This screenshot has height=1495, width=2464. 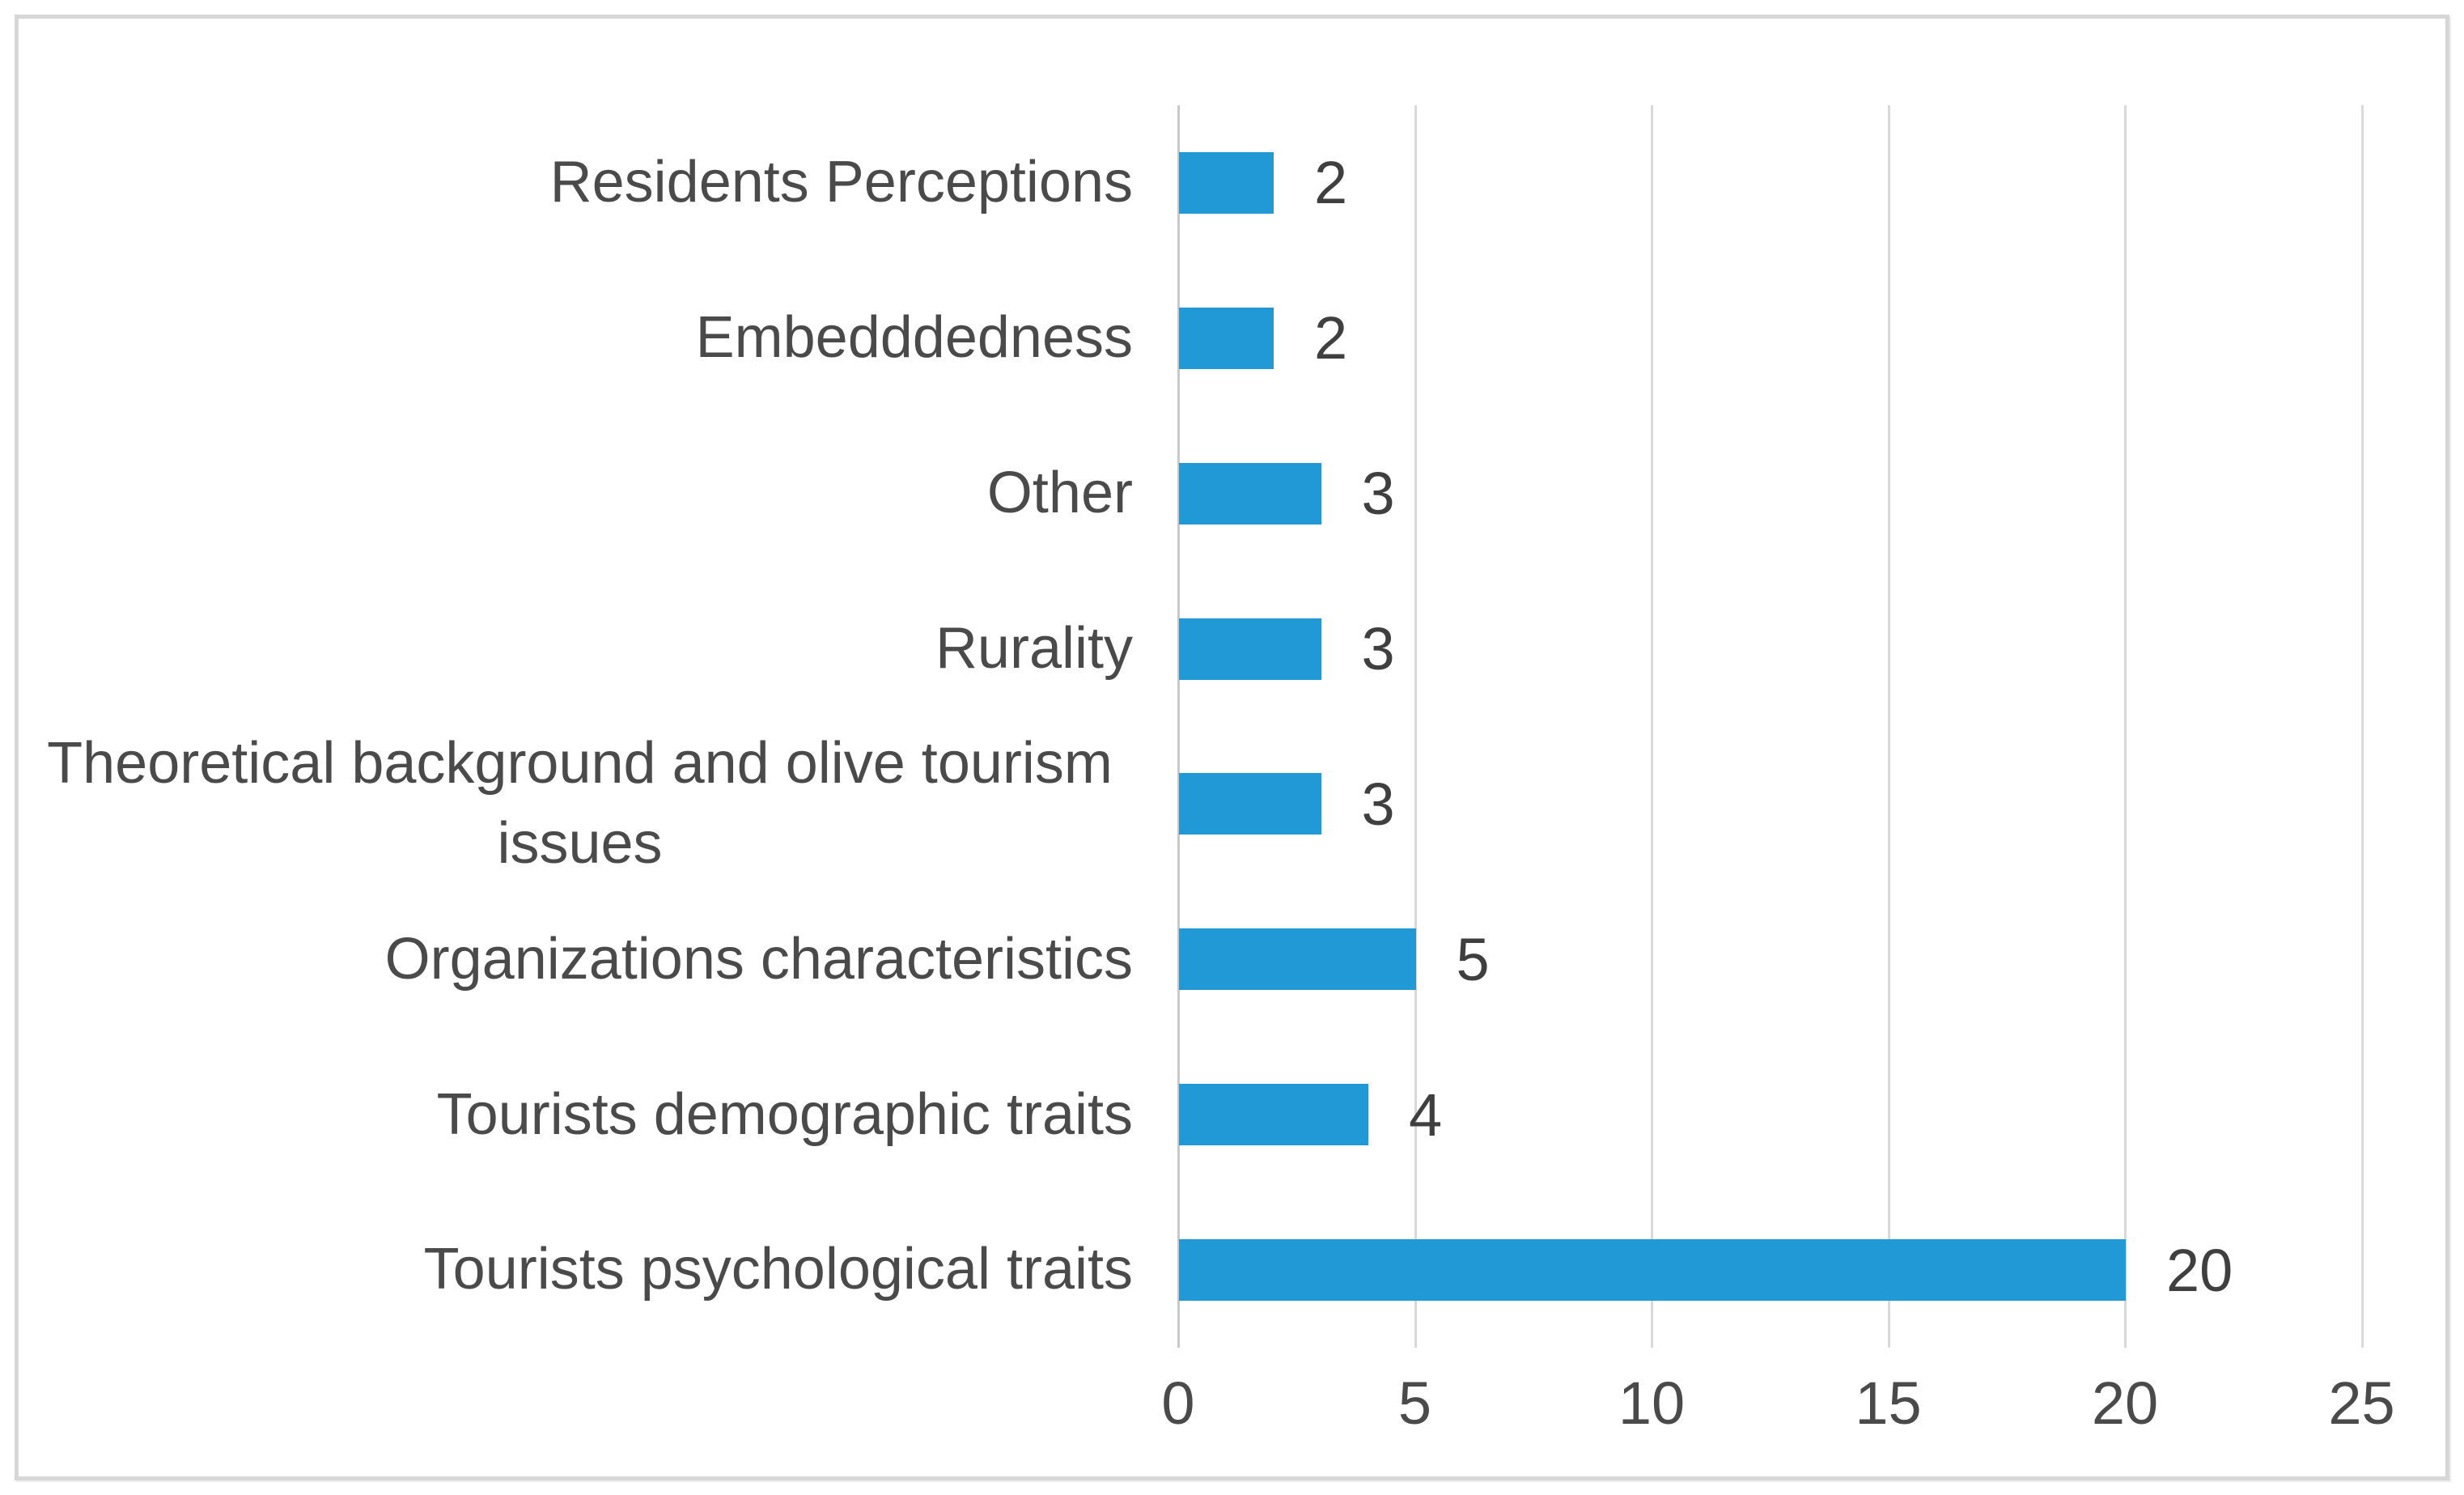 I want to click on category-label: Rurality, so click(x=580, y=649).